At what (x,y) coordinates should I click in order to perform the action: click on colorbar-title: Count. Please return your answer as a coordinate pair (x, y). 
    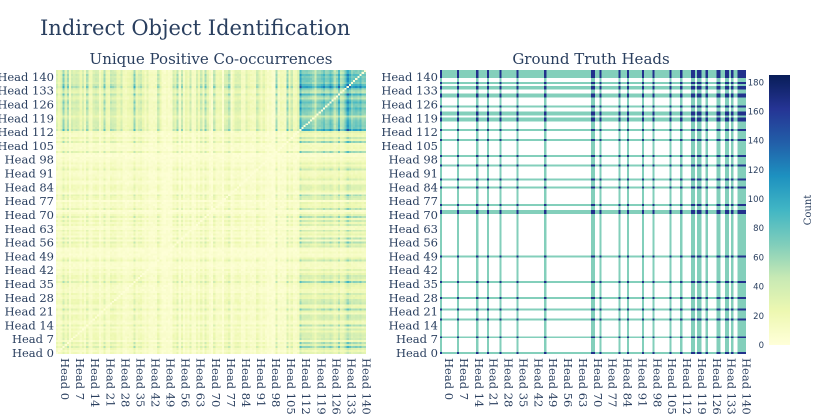
    Looking at the image, I should click on (808, 210).